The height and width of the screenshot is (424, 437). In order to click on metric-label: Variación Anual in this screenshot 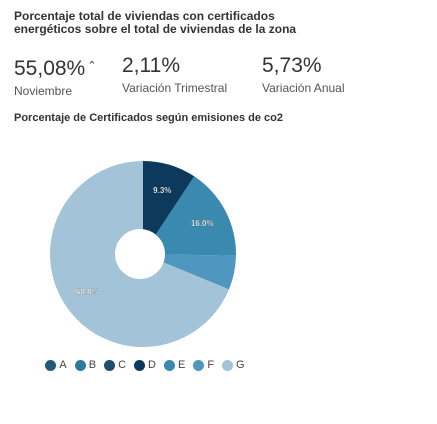, I will do `click(303, 88)`.